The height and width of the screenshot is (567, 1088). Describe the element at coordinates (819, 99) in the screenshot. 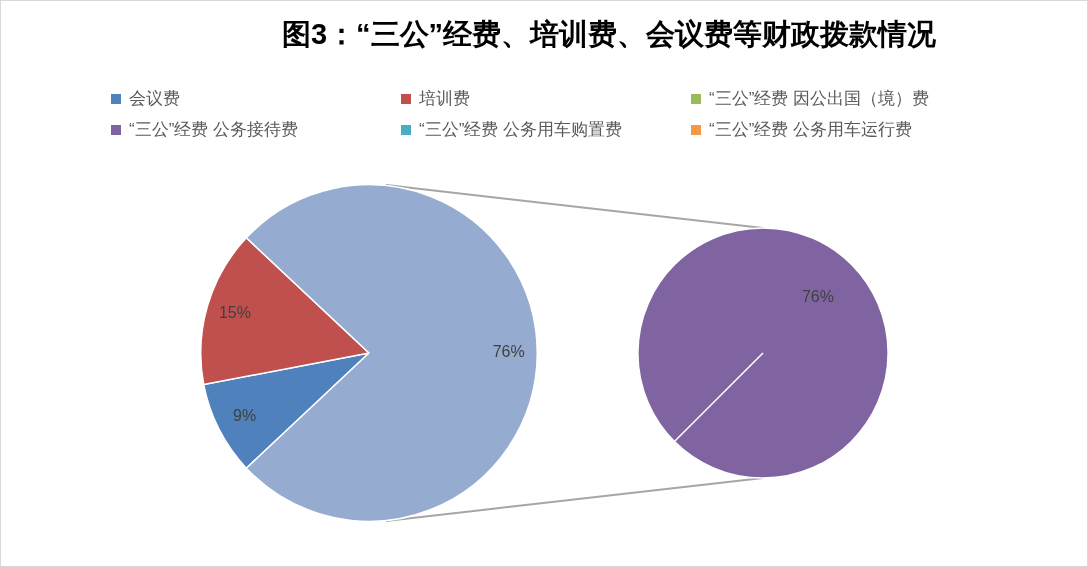

I see `legend-label: “三公”经费 因公出国（境）费` at that location.